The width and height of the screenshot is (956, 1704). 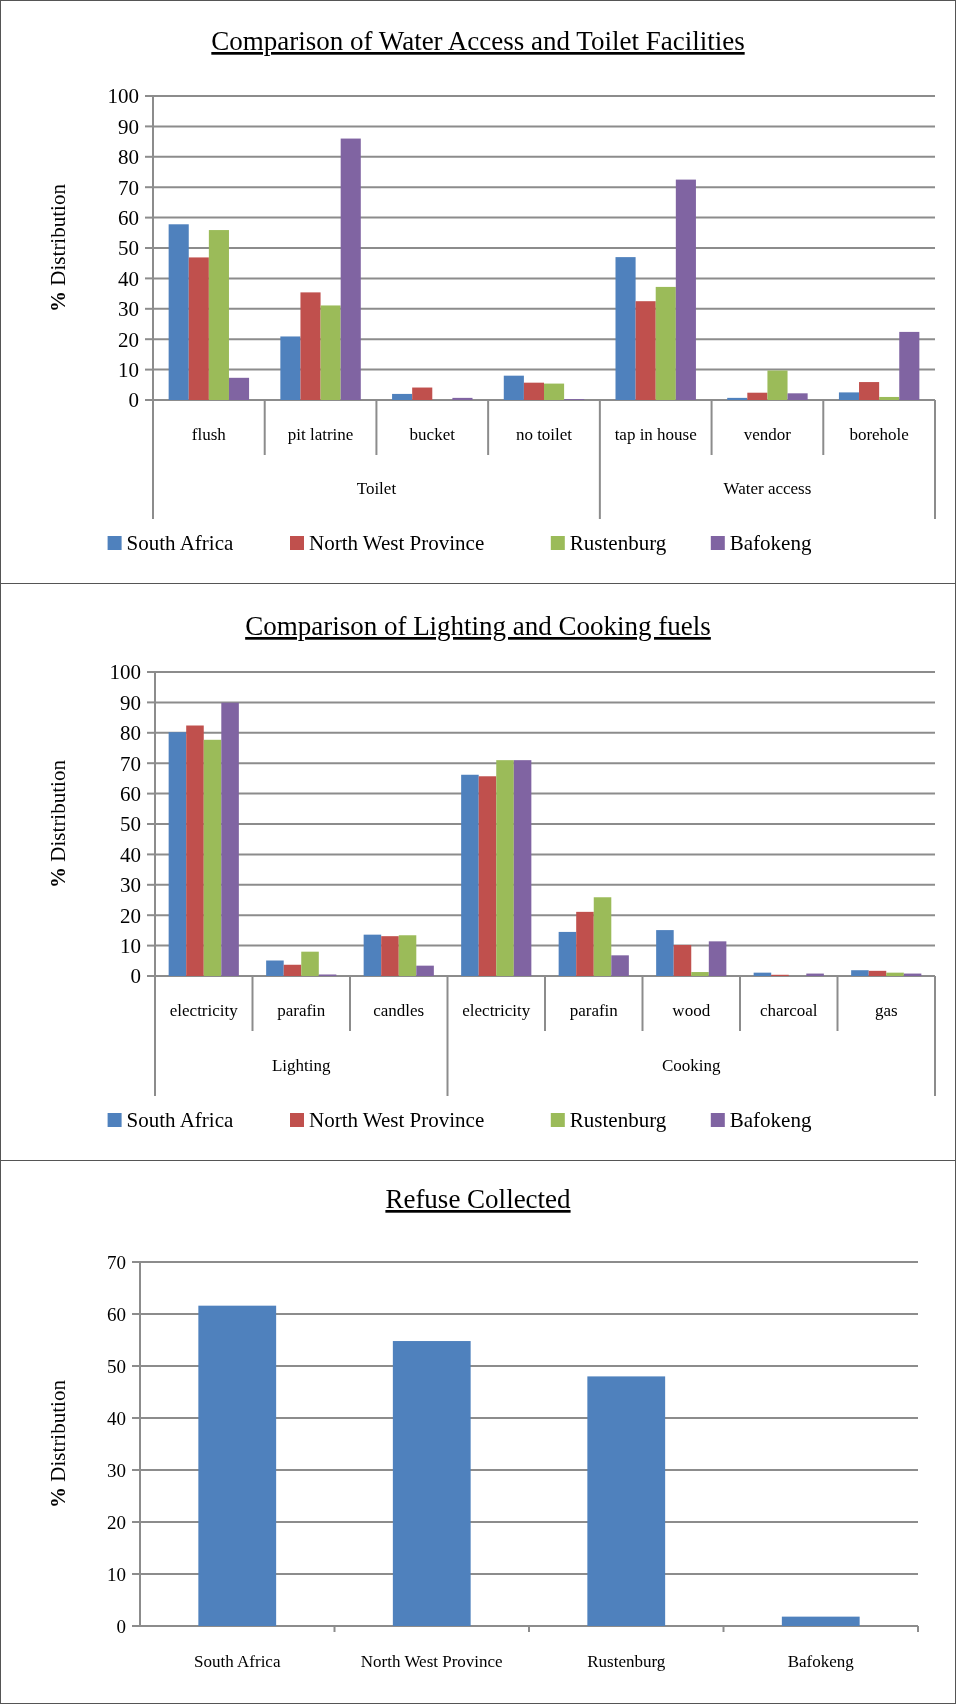 What do you see at coordinates (301, 1065) in the screenshot?
I see `text: Lighting` at bounding box center [301, 1065].